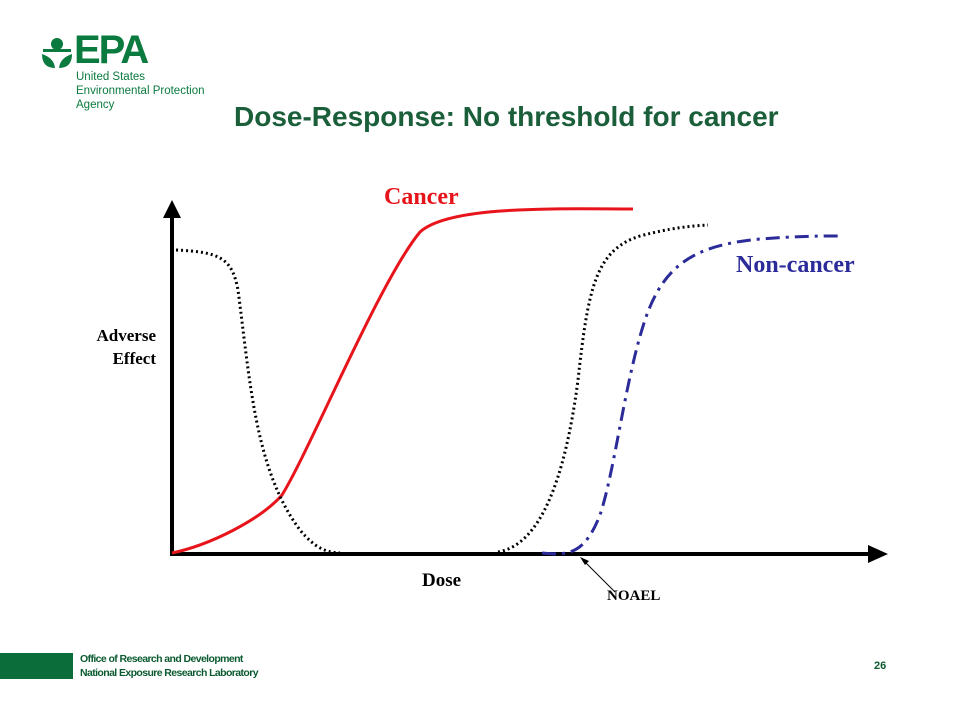 This screenshot has height=720, width=960. What do you see at coordinates (134, 358) in the screenshot?
I see `y-label-line: Effect` at bounding box center [134, 358].